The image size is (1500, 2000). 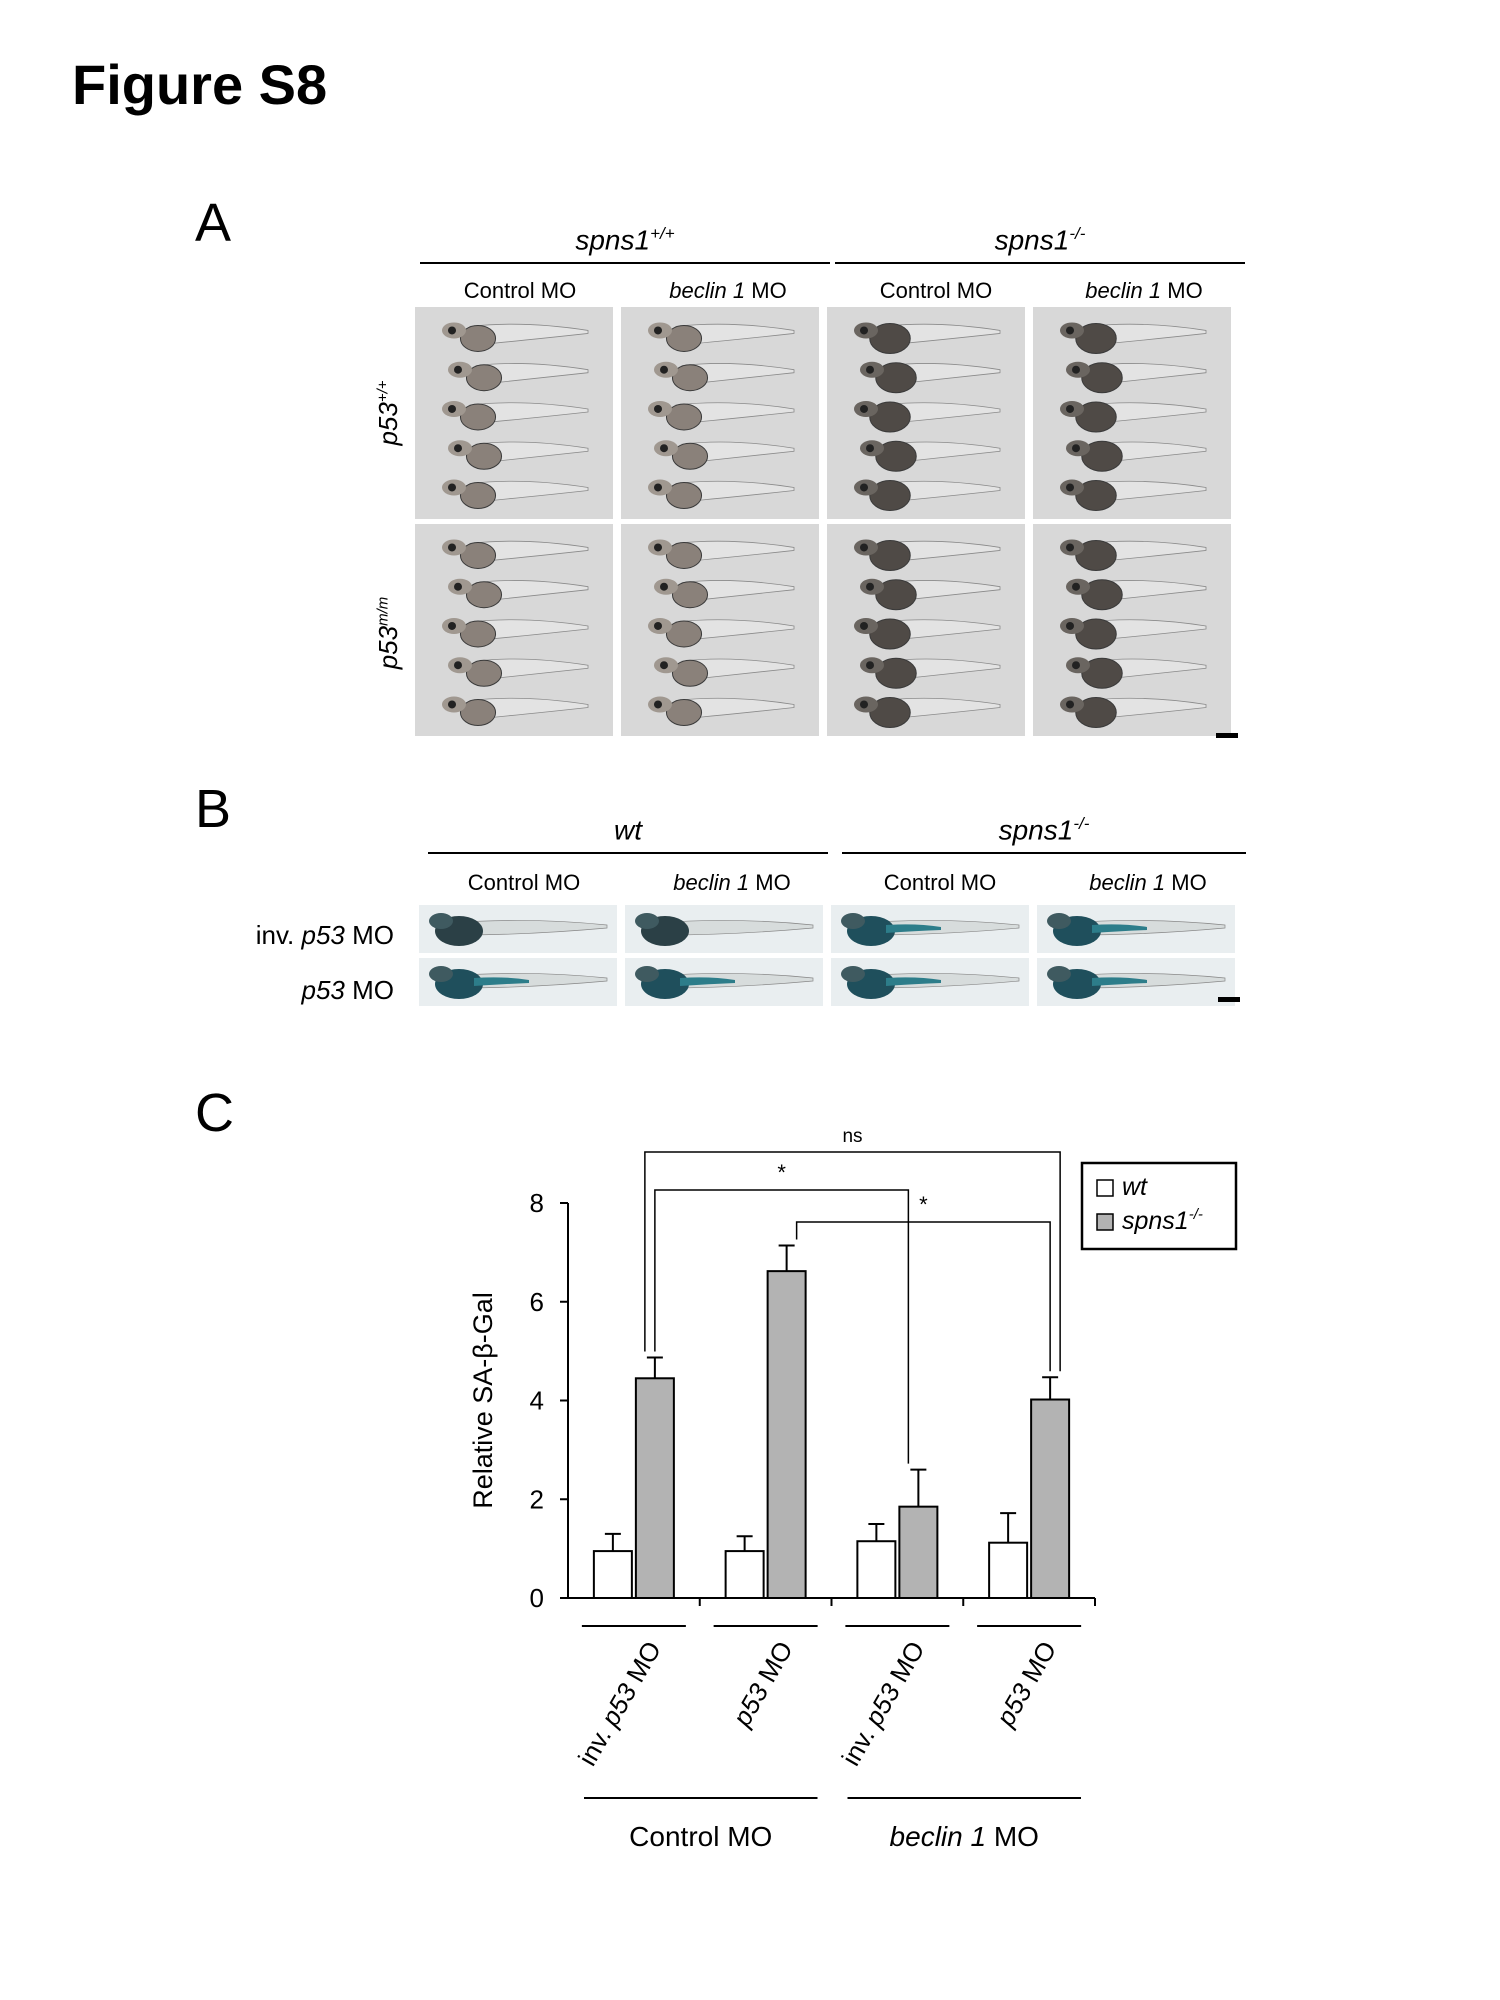 What do you see at coordinates (628, 830) in the screenshot?
I see `panel-b-group-label-1: wt` at bounding box center [628, 830].